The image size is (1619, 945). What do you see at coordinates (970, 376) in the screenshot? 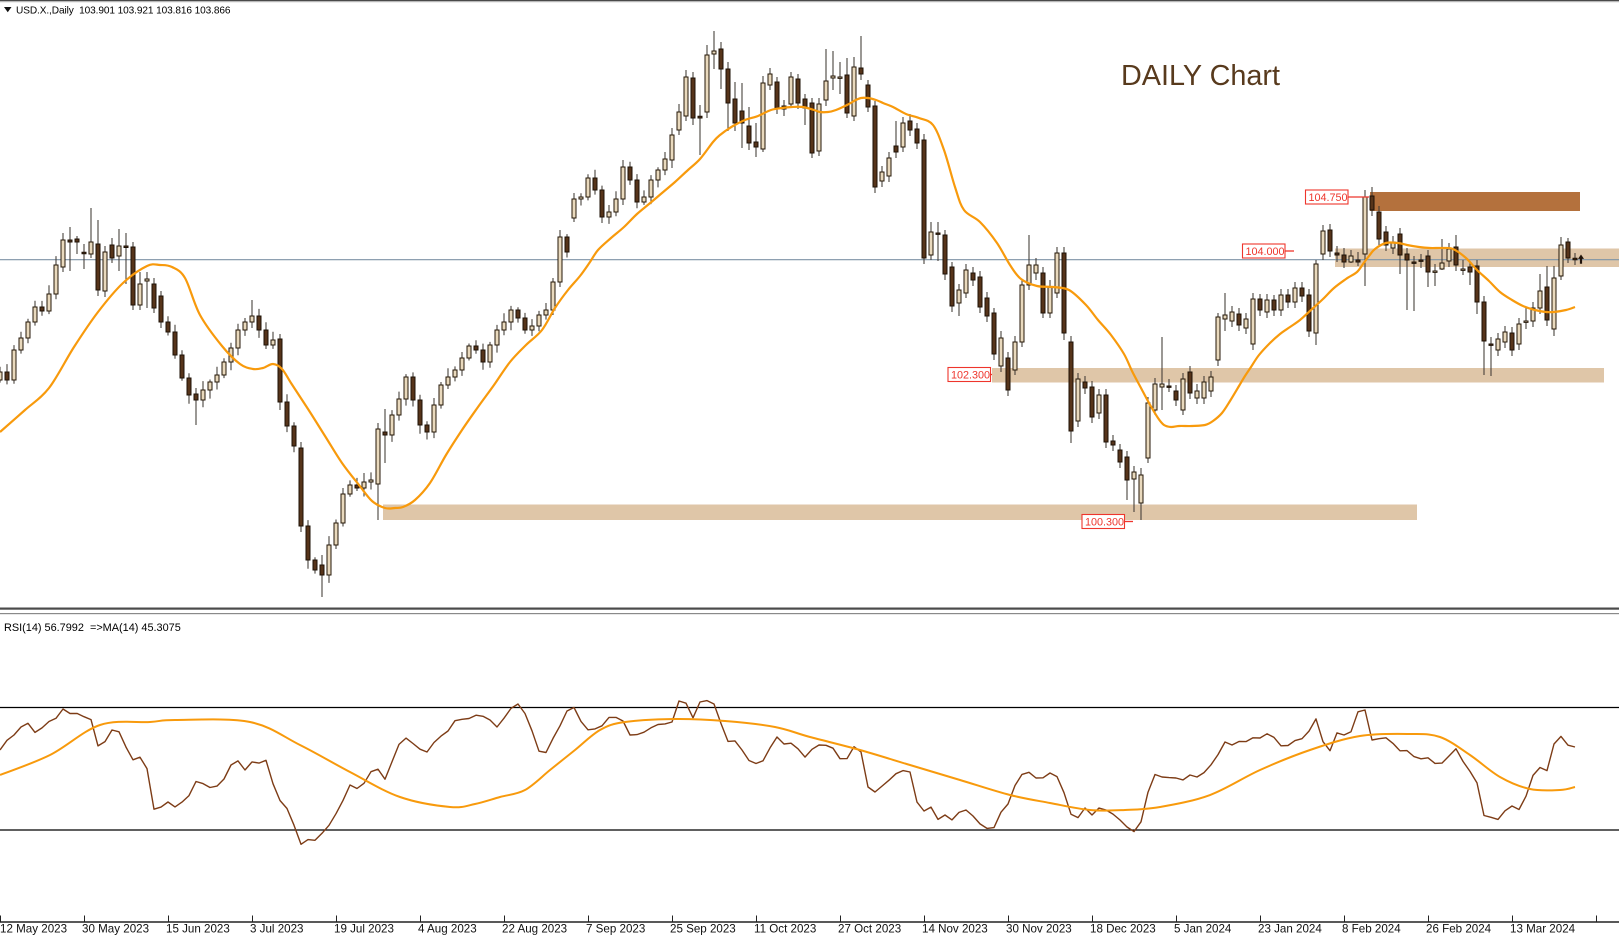
I see `svg-text: 102.300` at bounding box center [970, 376].